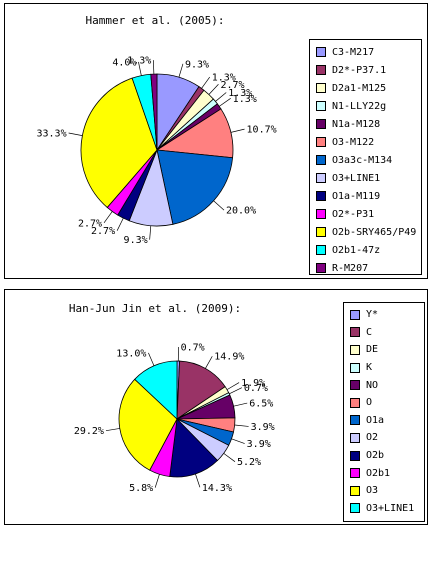  I want to click on legend-label: O2b-SRY465/P49, so click(374, 232).